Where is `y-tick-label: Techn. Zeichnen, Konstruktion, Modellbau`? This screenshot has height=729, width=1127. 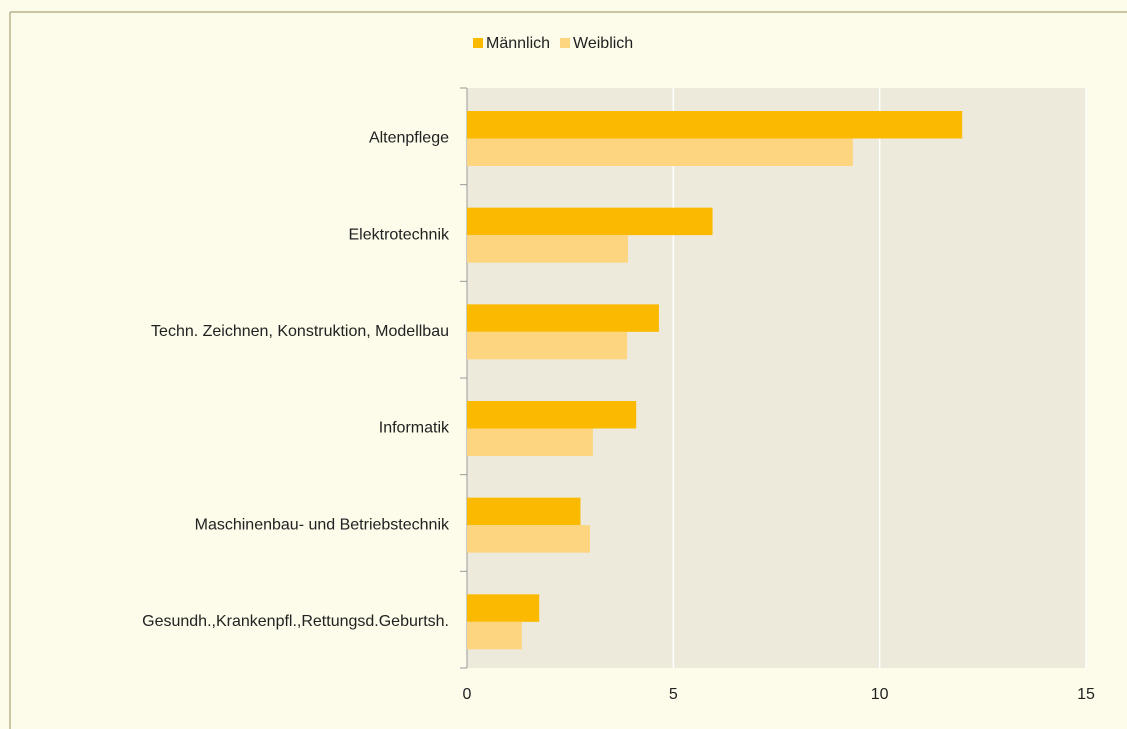 y-tick-label: Techn. Zeichnen, Konstruktion, Modellbau is located at coordinates (300, 331).